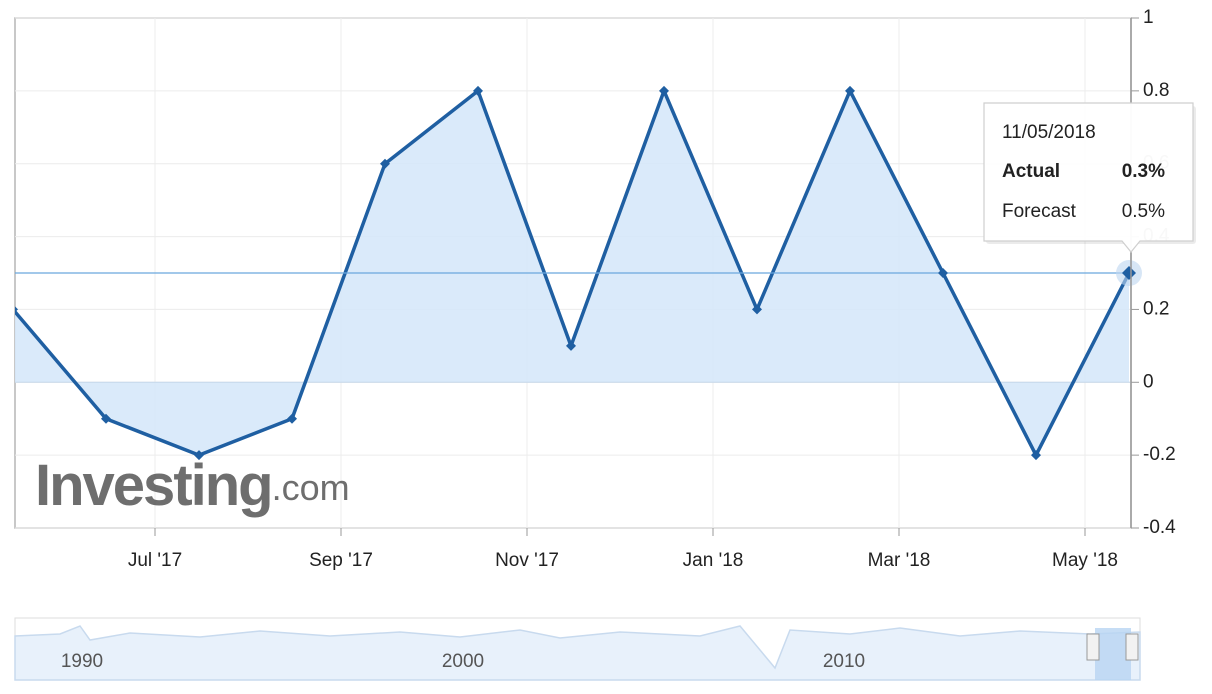 Image resolution: width=1212 pixels, height=694 pixels. Describe the element at coordinates (1031, 171) in the screenshot. I see `tooltip-label: Actual` at that location.